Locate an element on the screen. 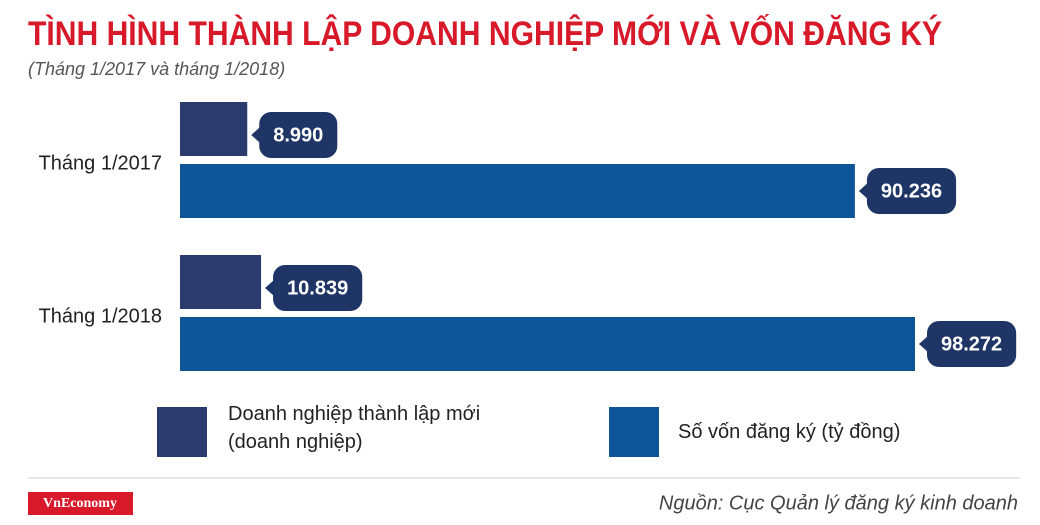 The width and height of the screenshot is (1040, 525). category-label: Tháng 1/2017 is located at coordinates (100, 163).